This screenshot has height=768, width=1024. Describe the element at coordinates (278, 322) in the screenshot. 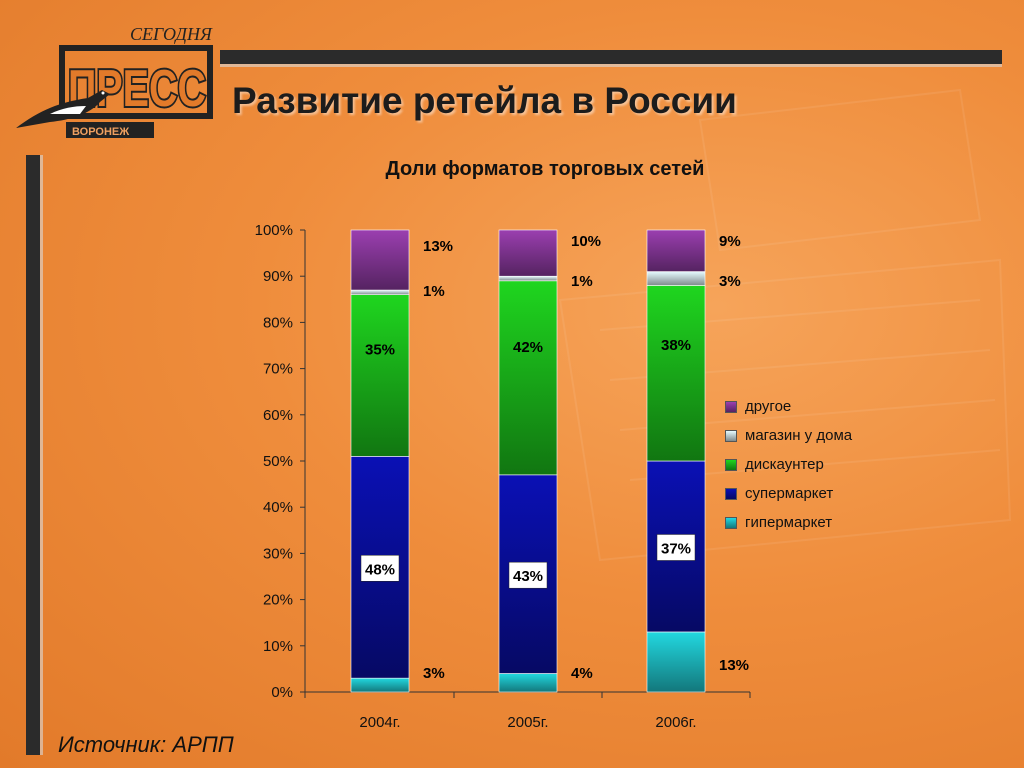

I see `y-tick-label: 80%` at that location.